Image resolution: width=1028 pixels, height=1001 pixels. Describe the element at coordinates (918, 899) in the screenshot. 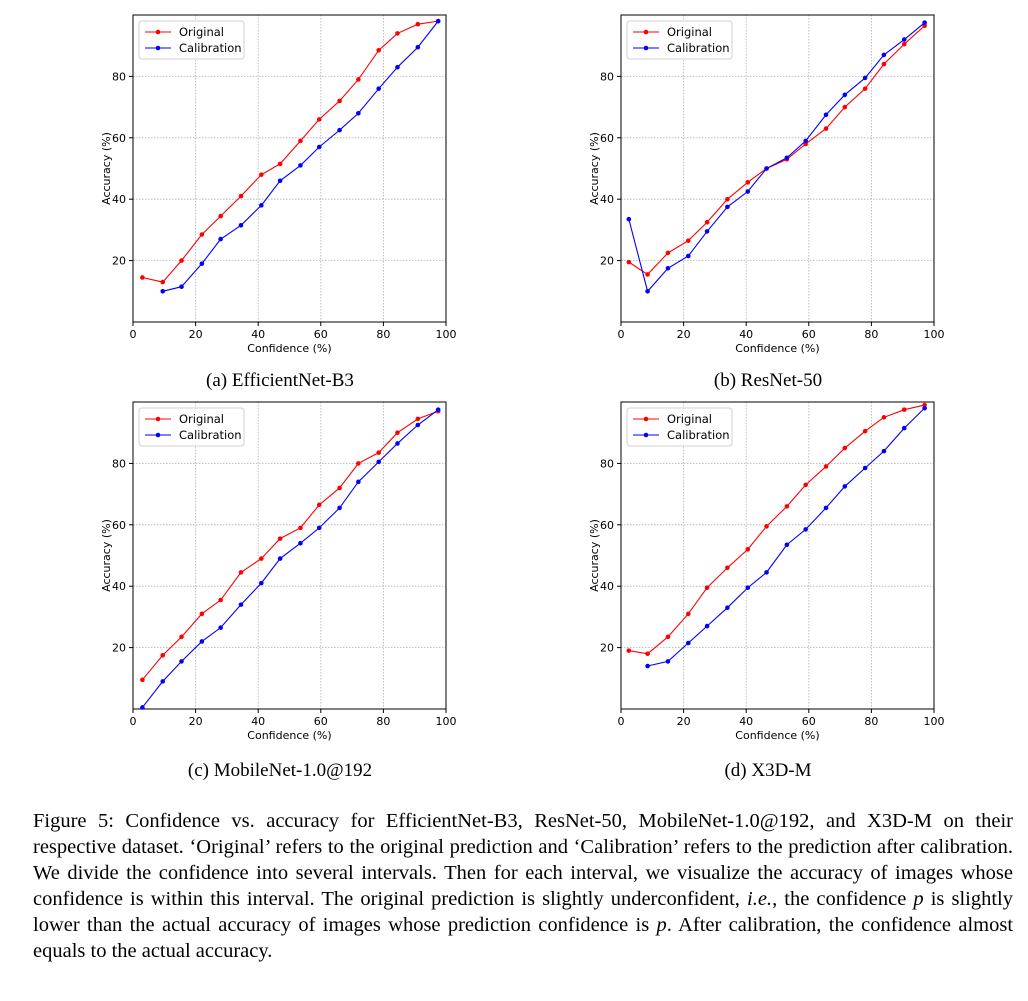

I see `figure-caption-p1: p` at that location.